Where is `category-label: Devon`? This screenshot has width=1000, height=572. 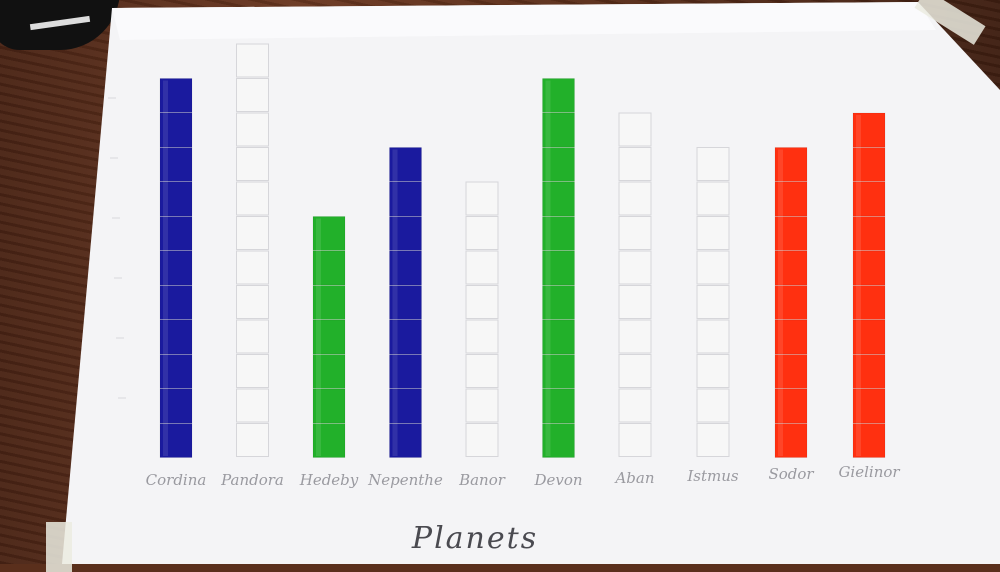 category-label: Devon is located at coordinates (557, 480).